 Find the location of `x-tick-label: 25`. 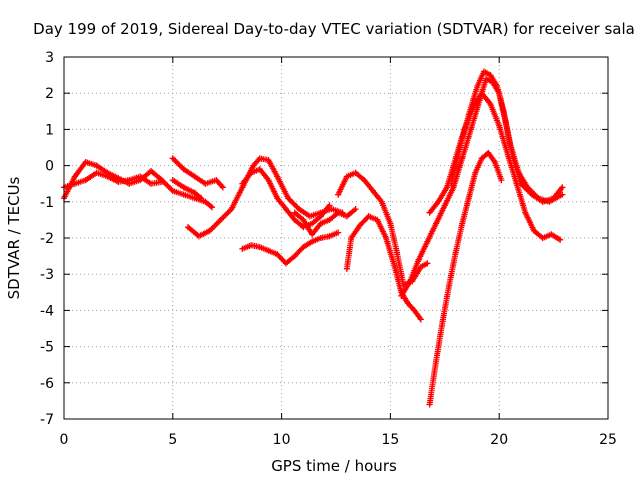

x-tick-label: 25 is located at coordinates (608, 440).